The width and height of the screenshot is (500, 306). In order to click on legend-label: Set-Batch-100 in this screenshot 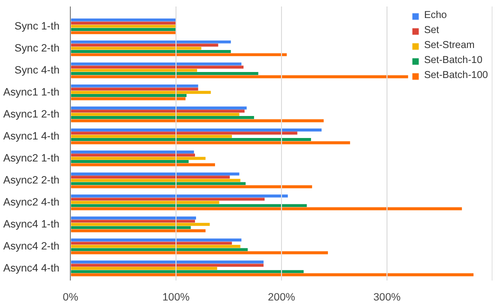, I will do `click(456, 75)`.